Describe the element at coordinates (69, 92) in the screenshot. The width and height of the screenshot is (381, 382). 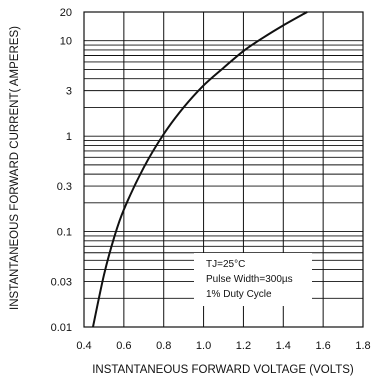
I see `y-tick-label: 3` at that location.